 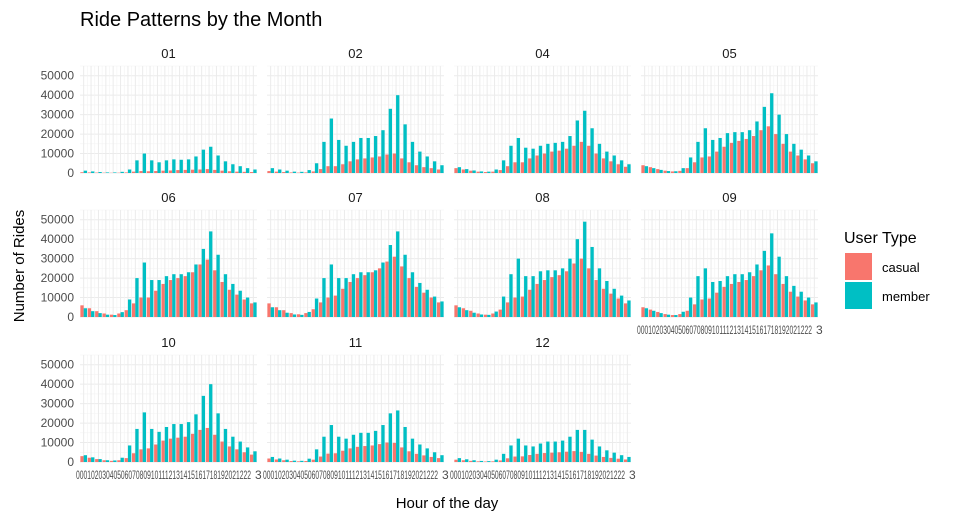 What do you see at coordinates (542, 110) in the screenshot?
I see `panel-04: 04` at bounding box center [542, 110].